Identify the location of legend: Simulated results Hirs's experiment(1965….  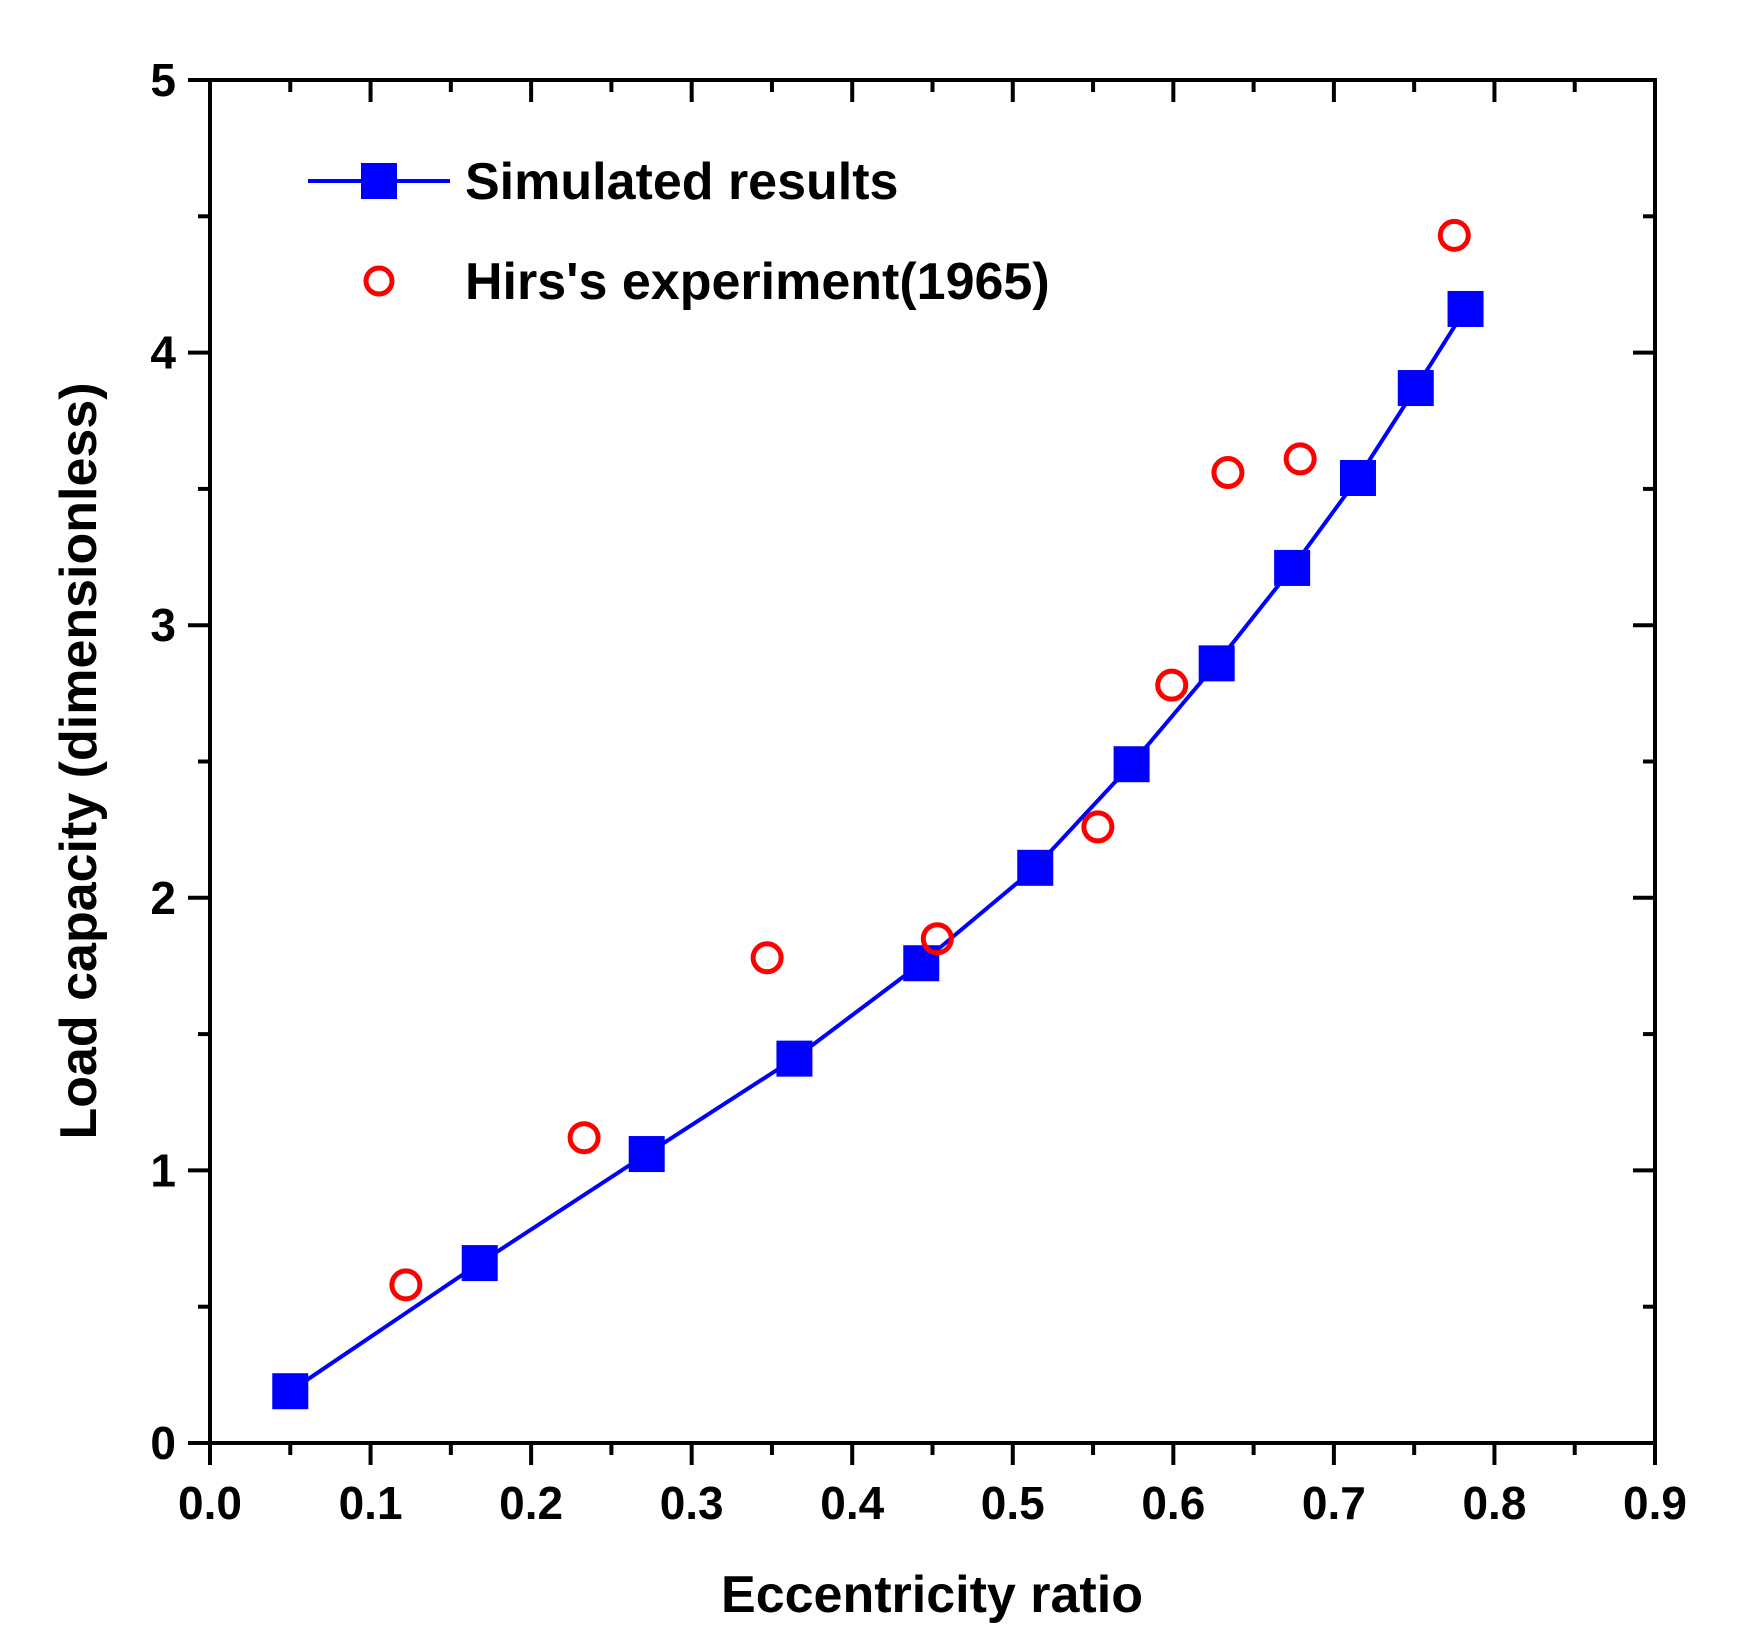
(679, 232).